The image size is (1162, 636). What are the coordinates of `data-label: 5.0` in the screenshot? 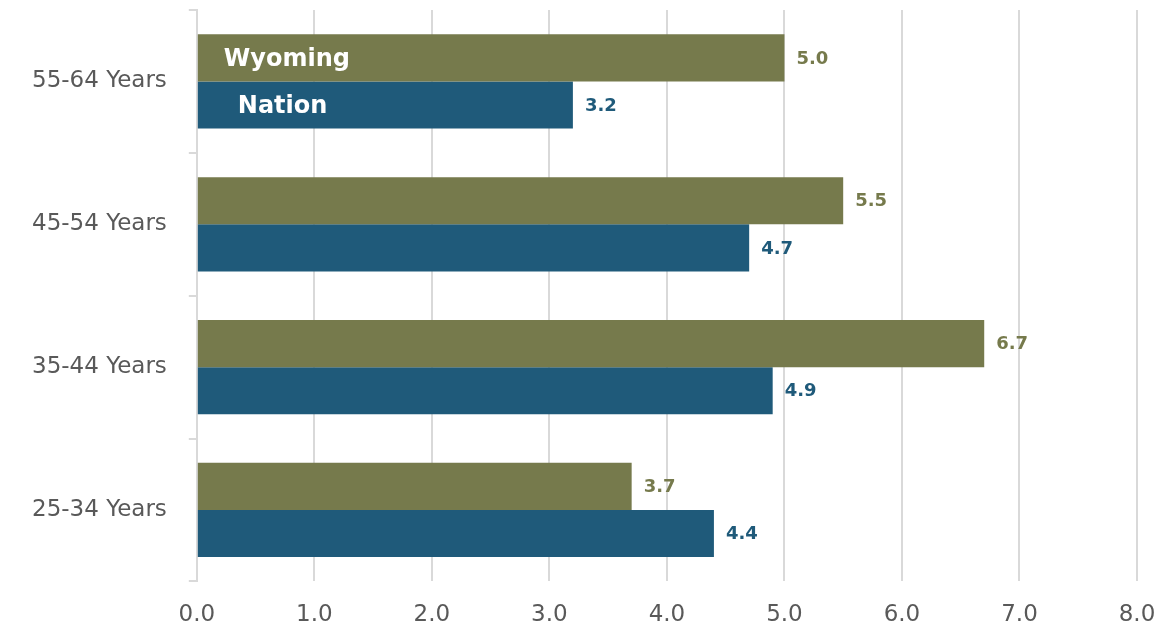 It's located at (812, 57).